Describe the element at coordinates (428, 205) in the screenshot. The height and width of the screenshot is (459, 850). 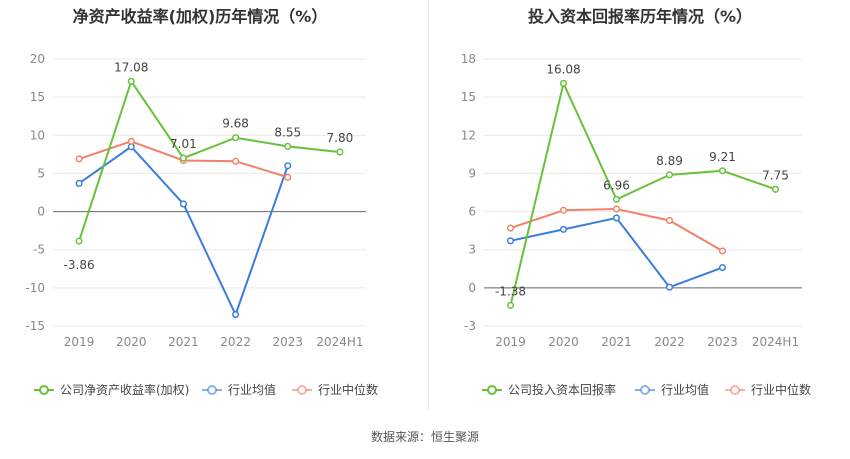
I see `panel-divider` at that location.